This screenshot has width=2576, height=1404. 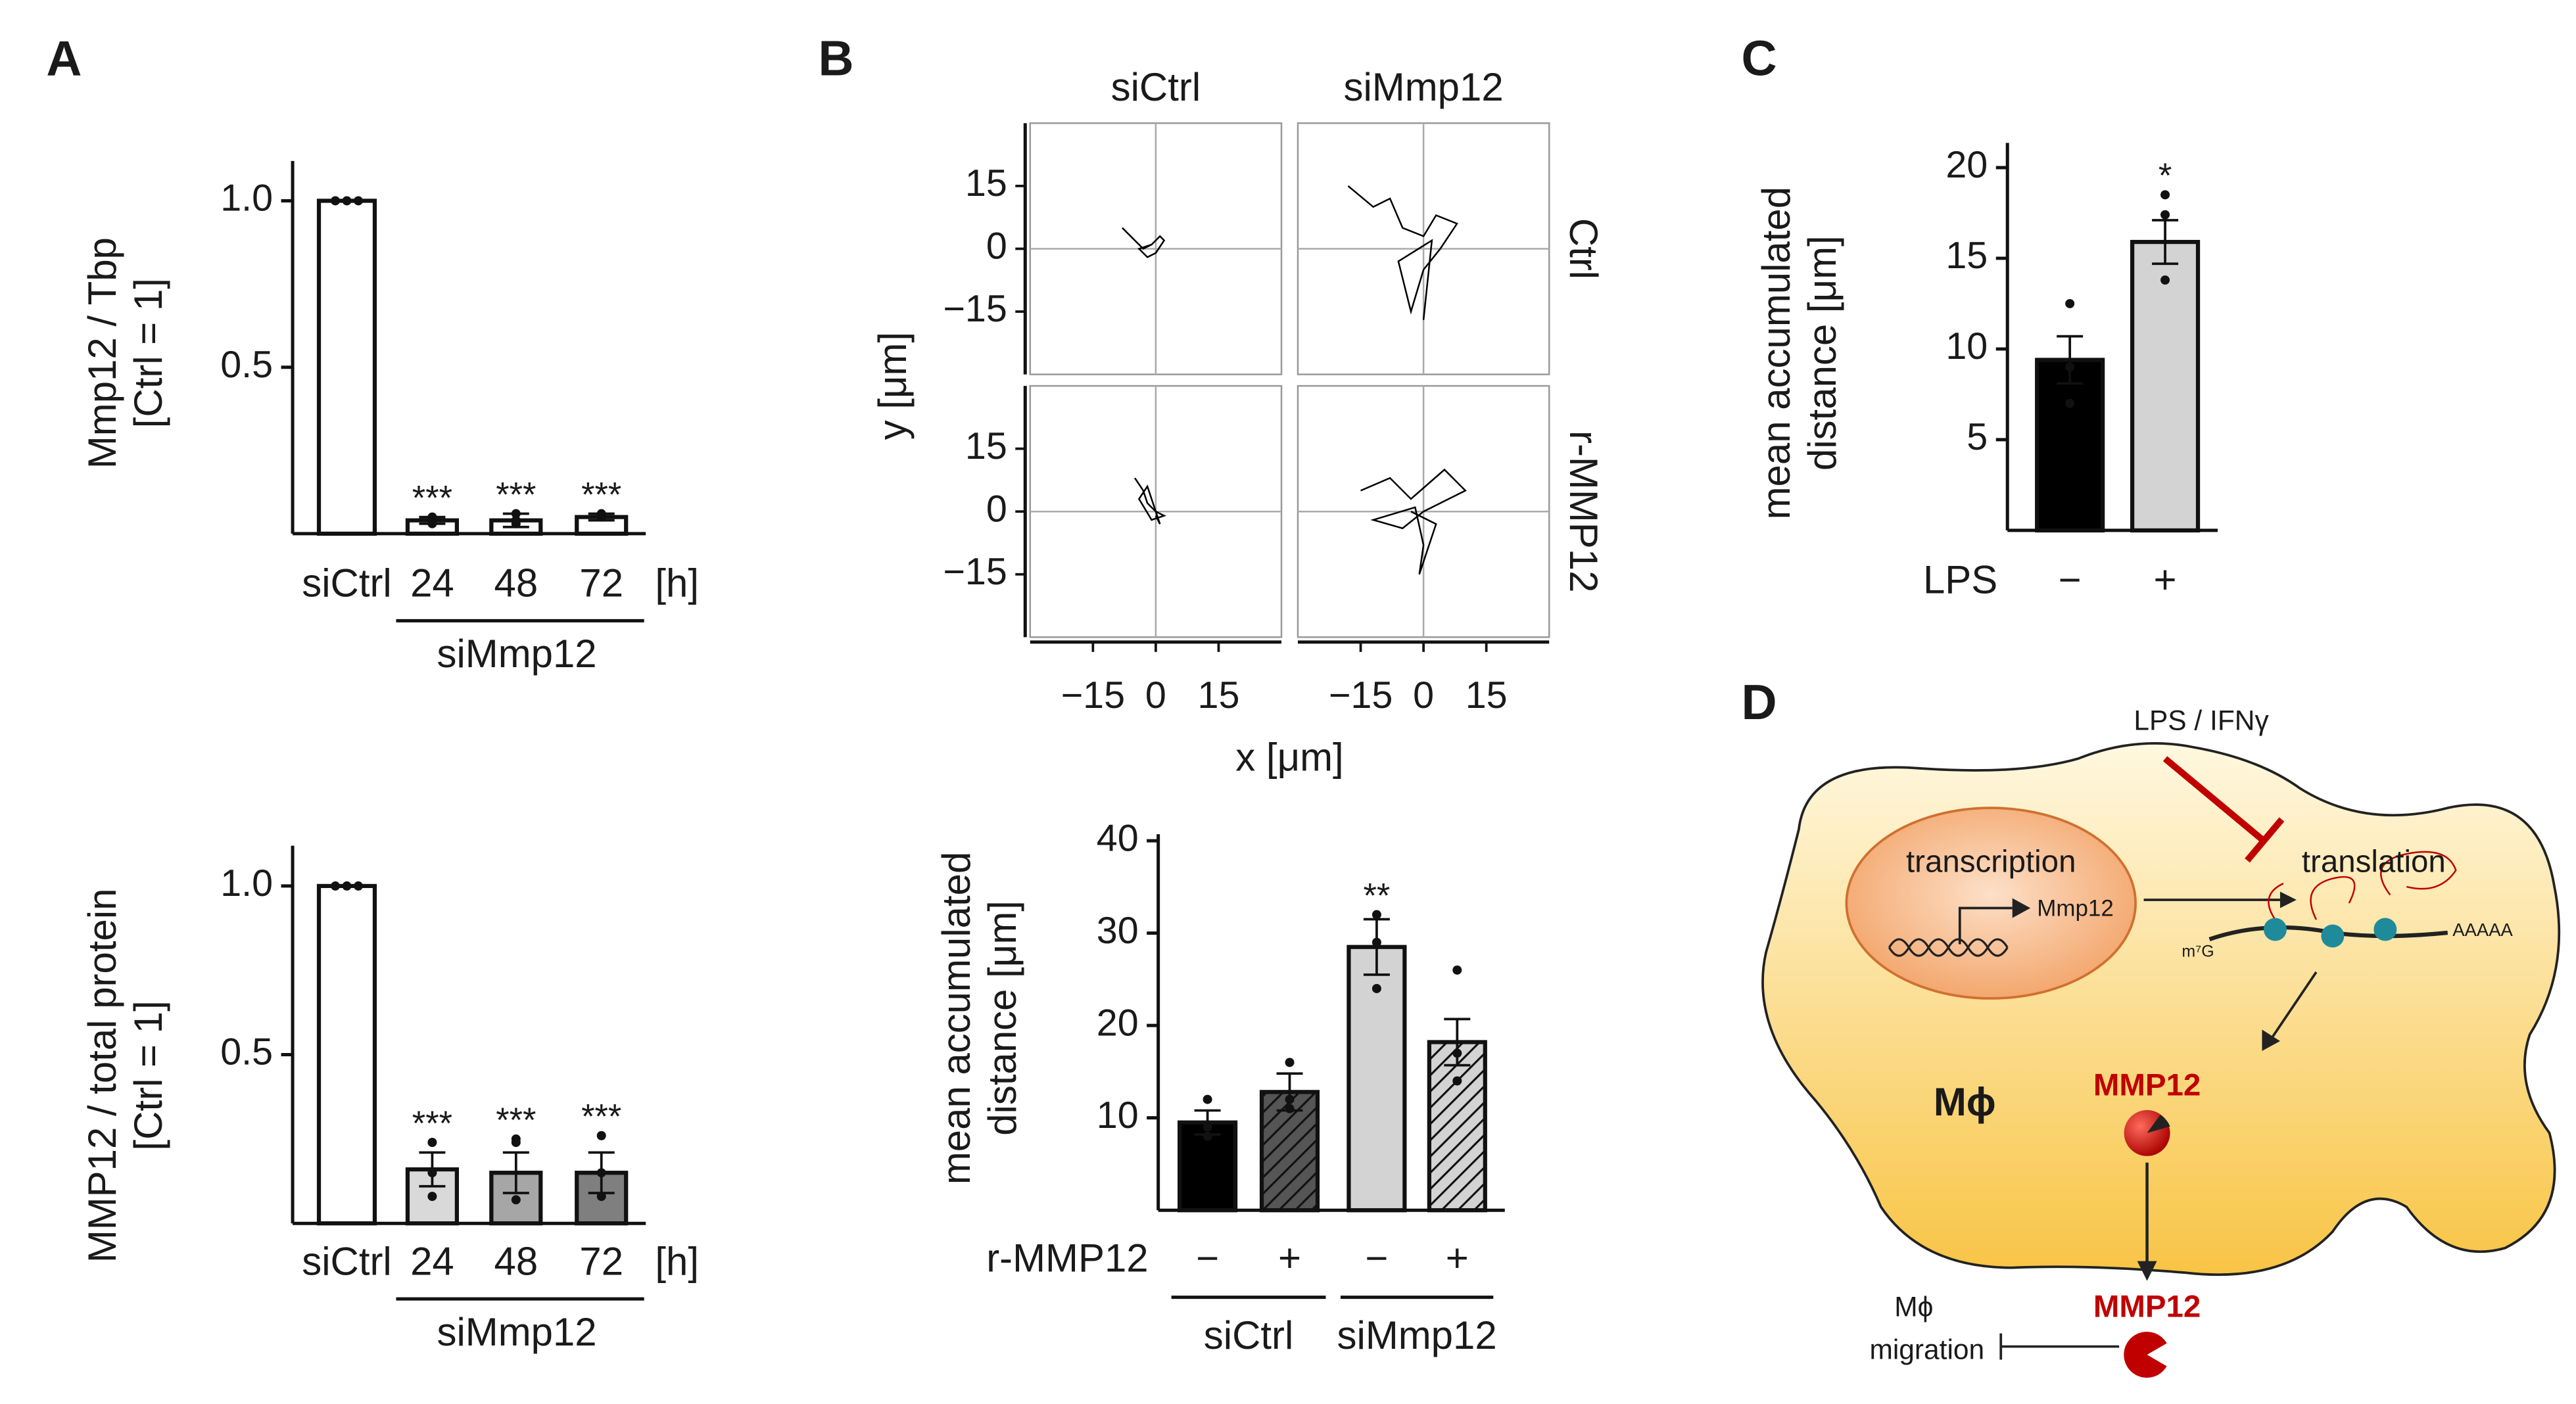 What do you see at coordinates (1118, 1115) in the screenshot?
I see `y-tick-label: 10` at bounding box center [1118, 1115].